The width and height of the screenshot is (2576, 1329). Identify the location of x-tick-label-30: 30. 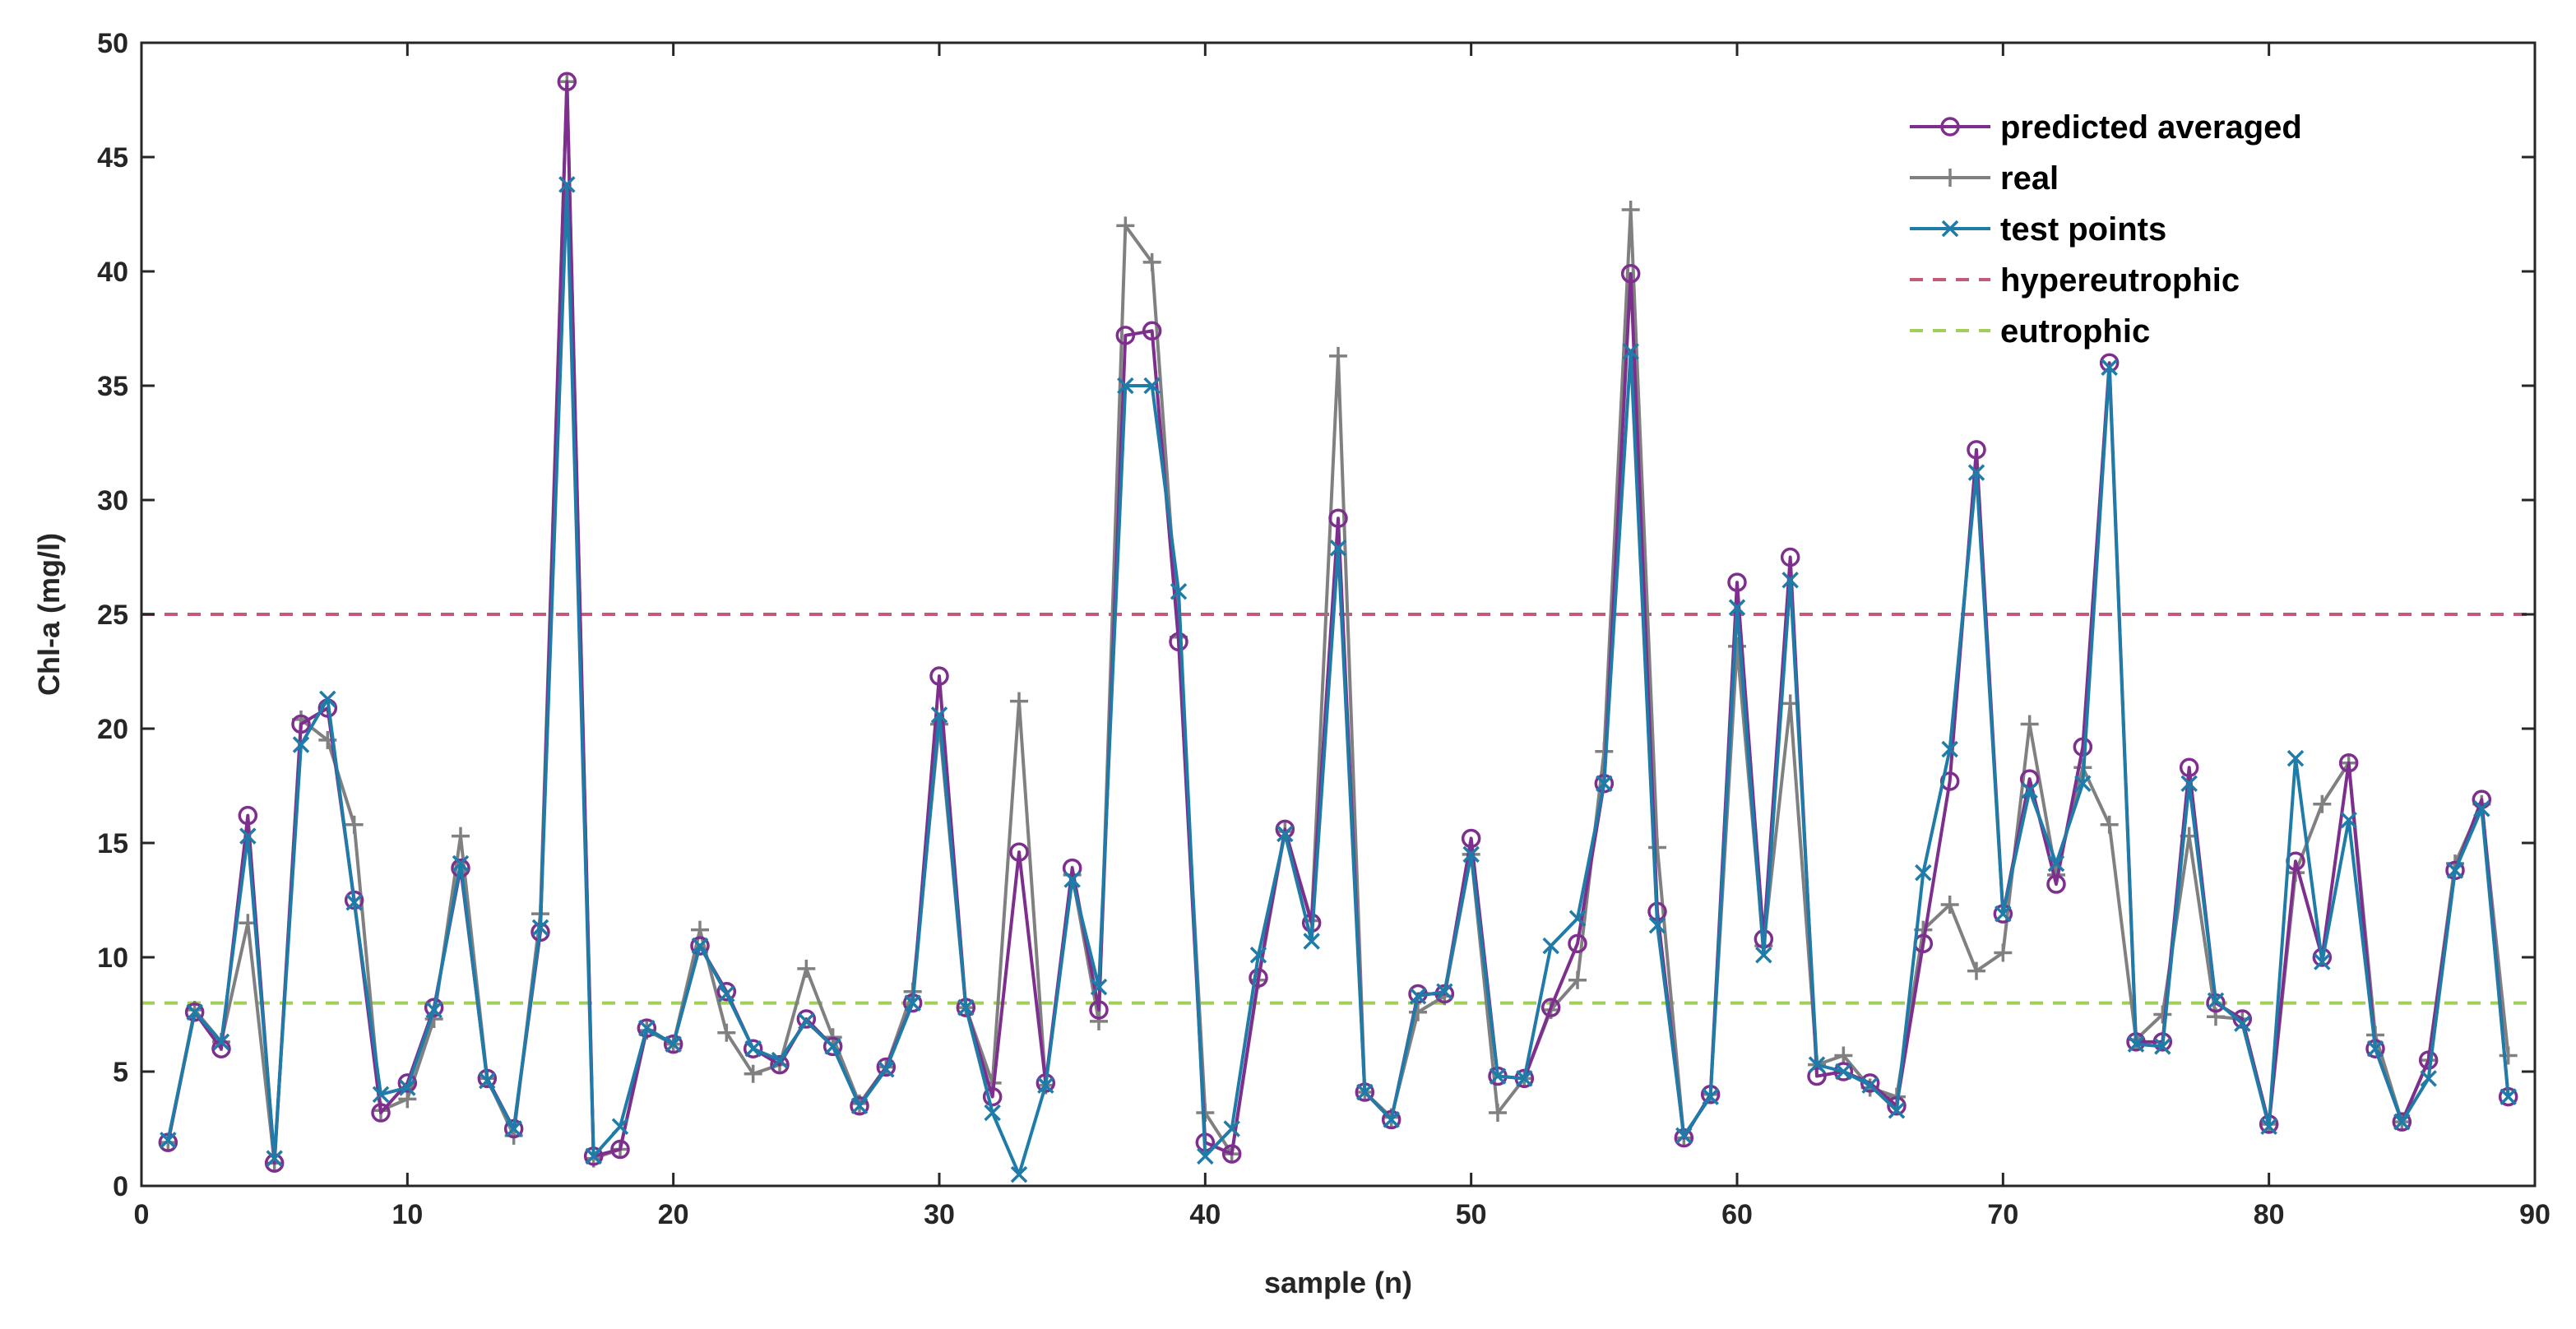
(940, 1214).